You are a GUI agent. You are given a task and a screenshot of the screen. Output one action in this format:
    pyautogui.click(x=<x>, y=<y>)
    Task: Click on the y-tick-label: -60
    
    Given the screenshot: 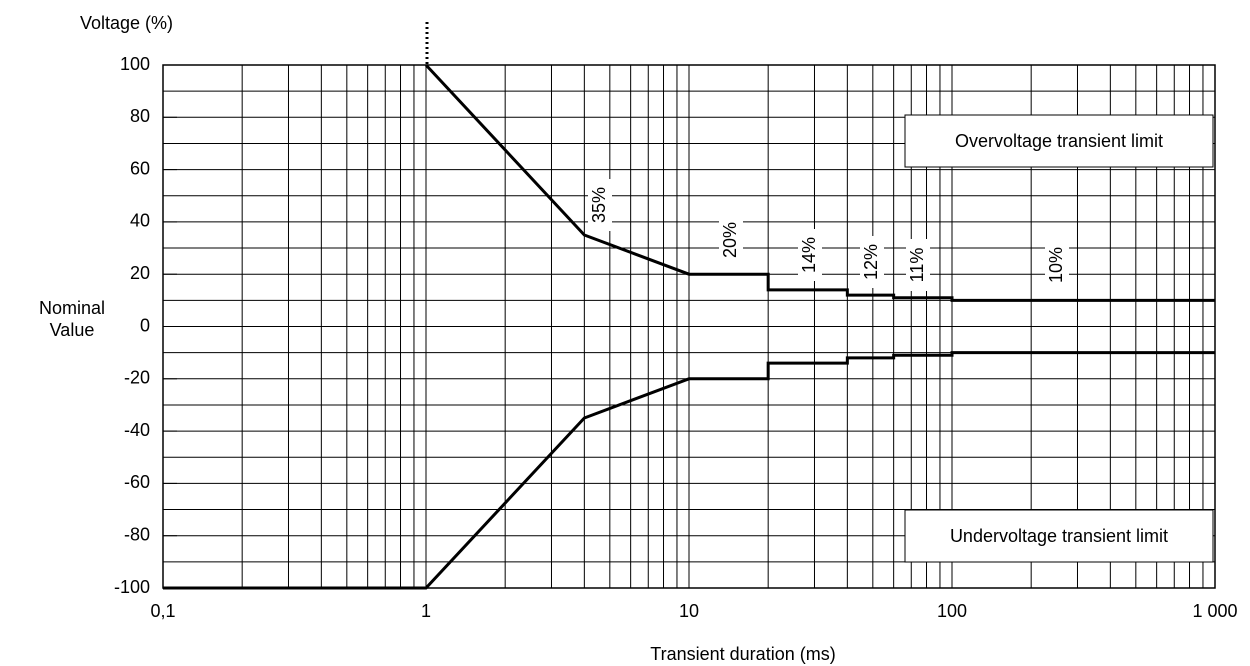 What is the action you would take?
    pyautogui.click(x=137, y=482)
    